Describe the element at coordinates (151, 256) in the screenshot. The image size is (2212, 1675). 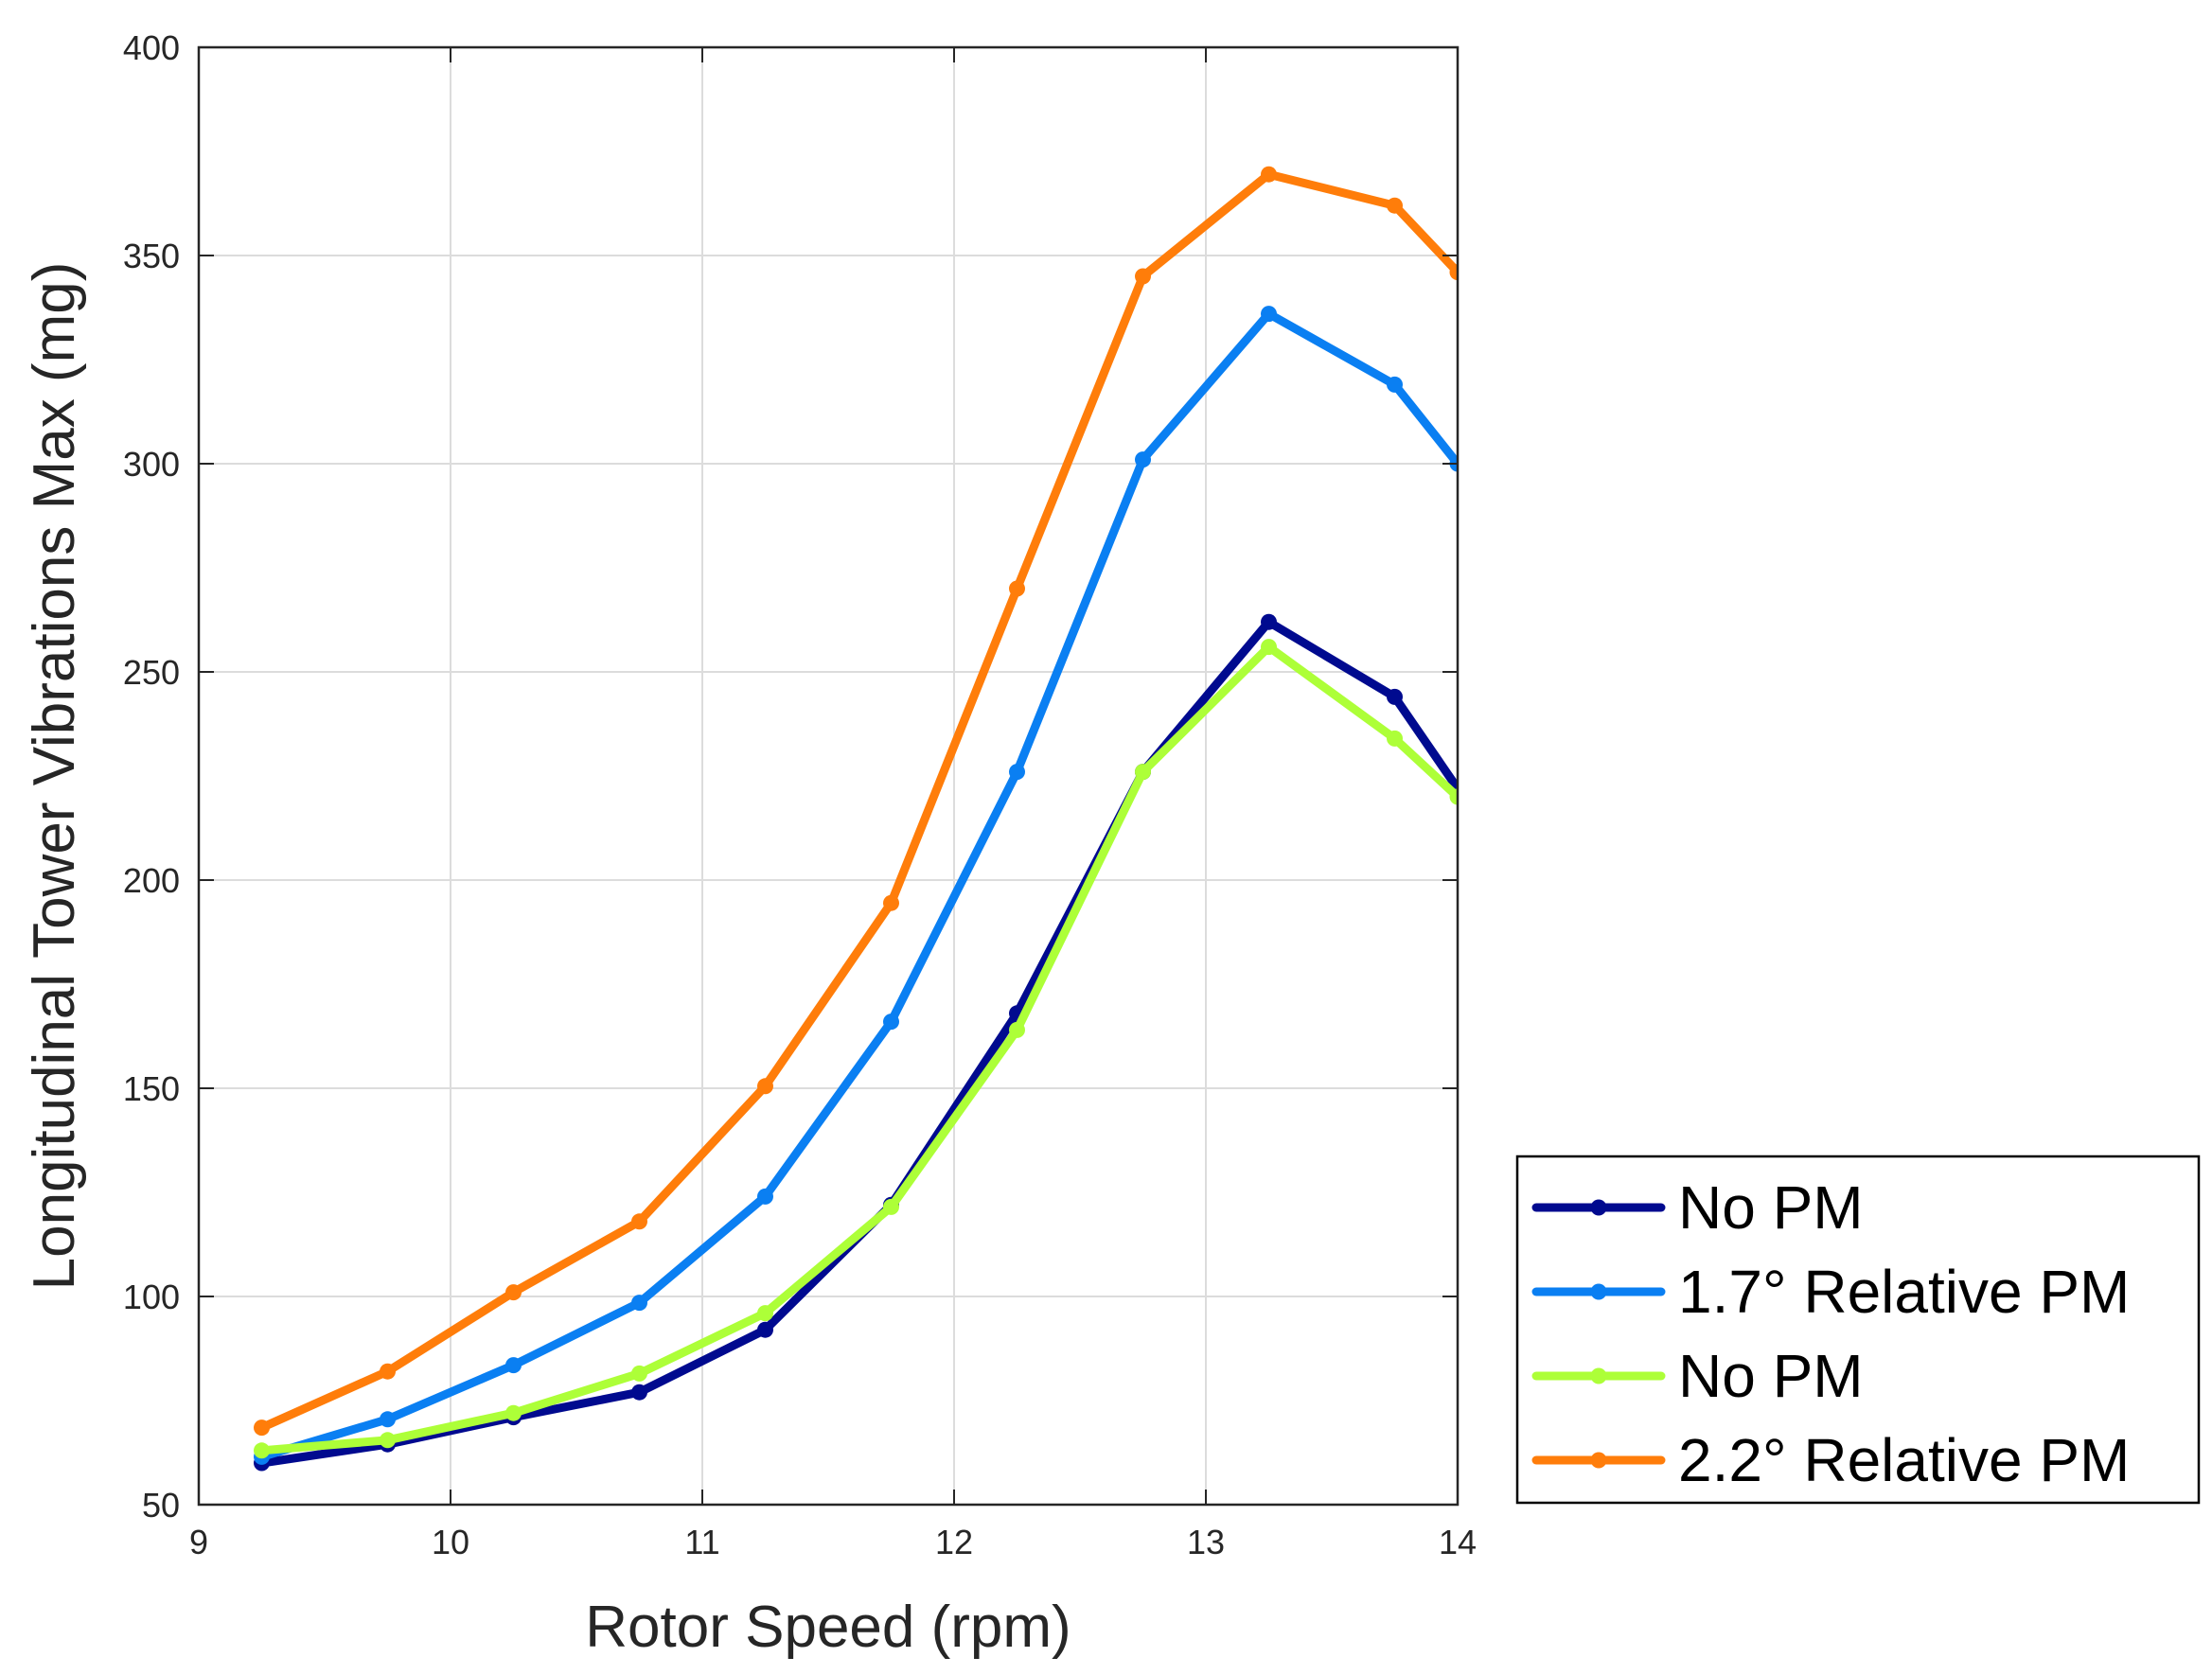
I see `y-tick-label: 350` at that location.